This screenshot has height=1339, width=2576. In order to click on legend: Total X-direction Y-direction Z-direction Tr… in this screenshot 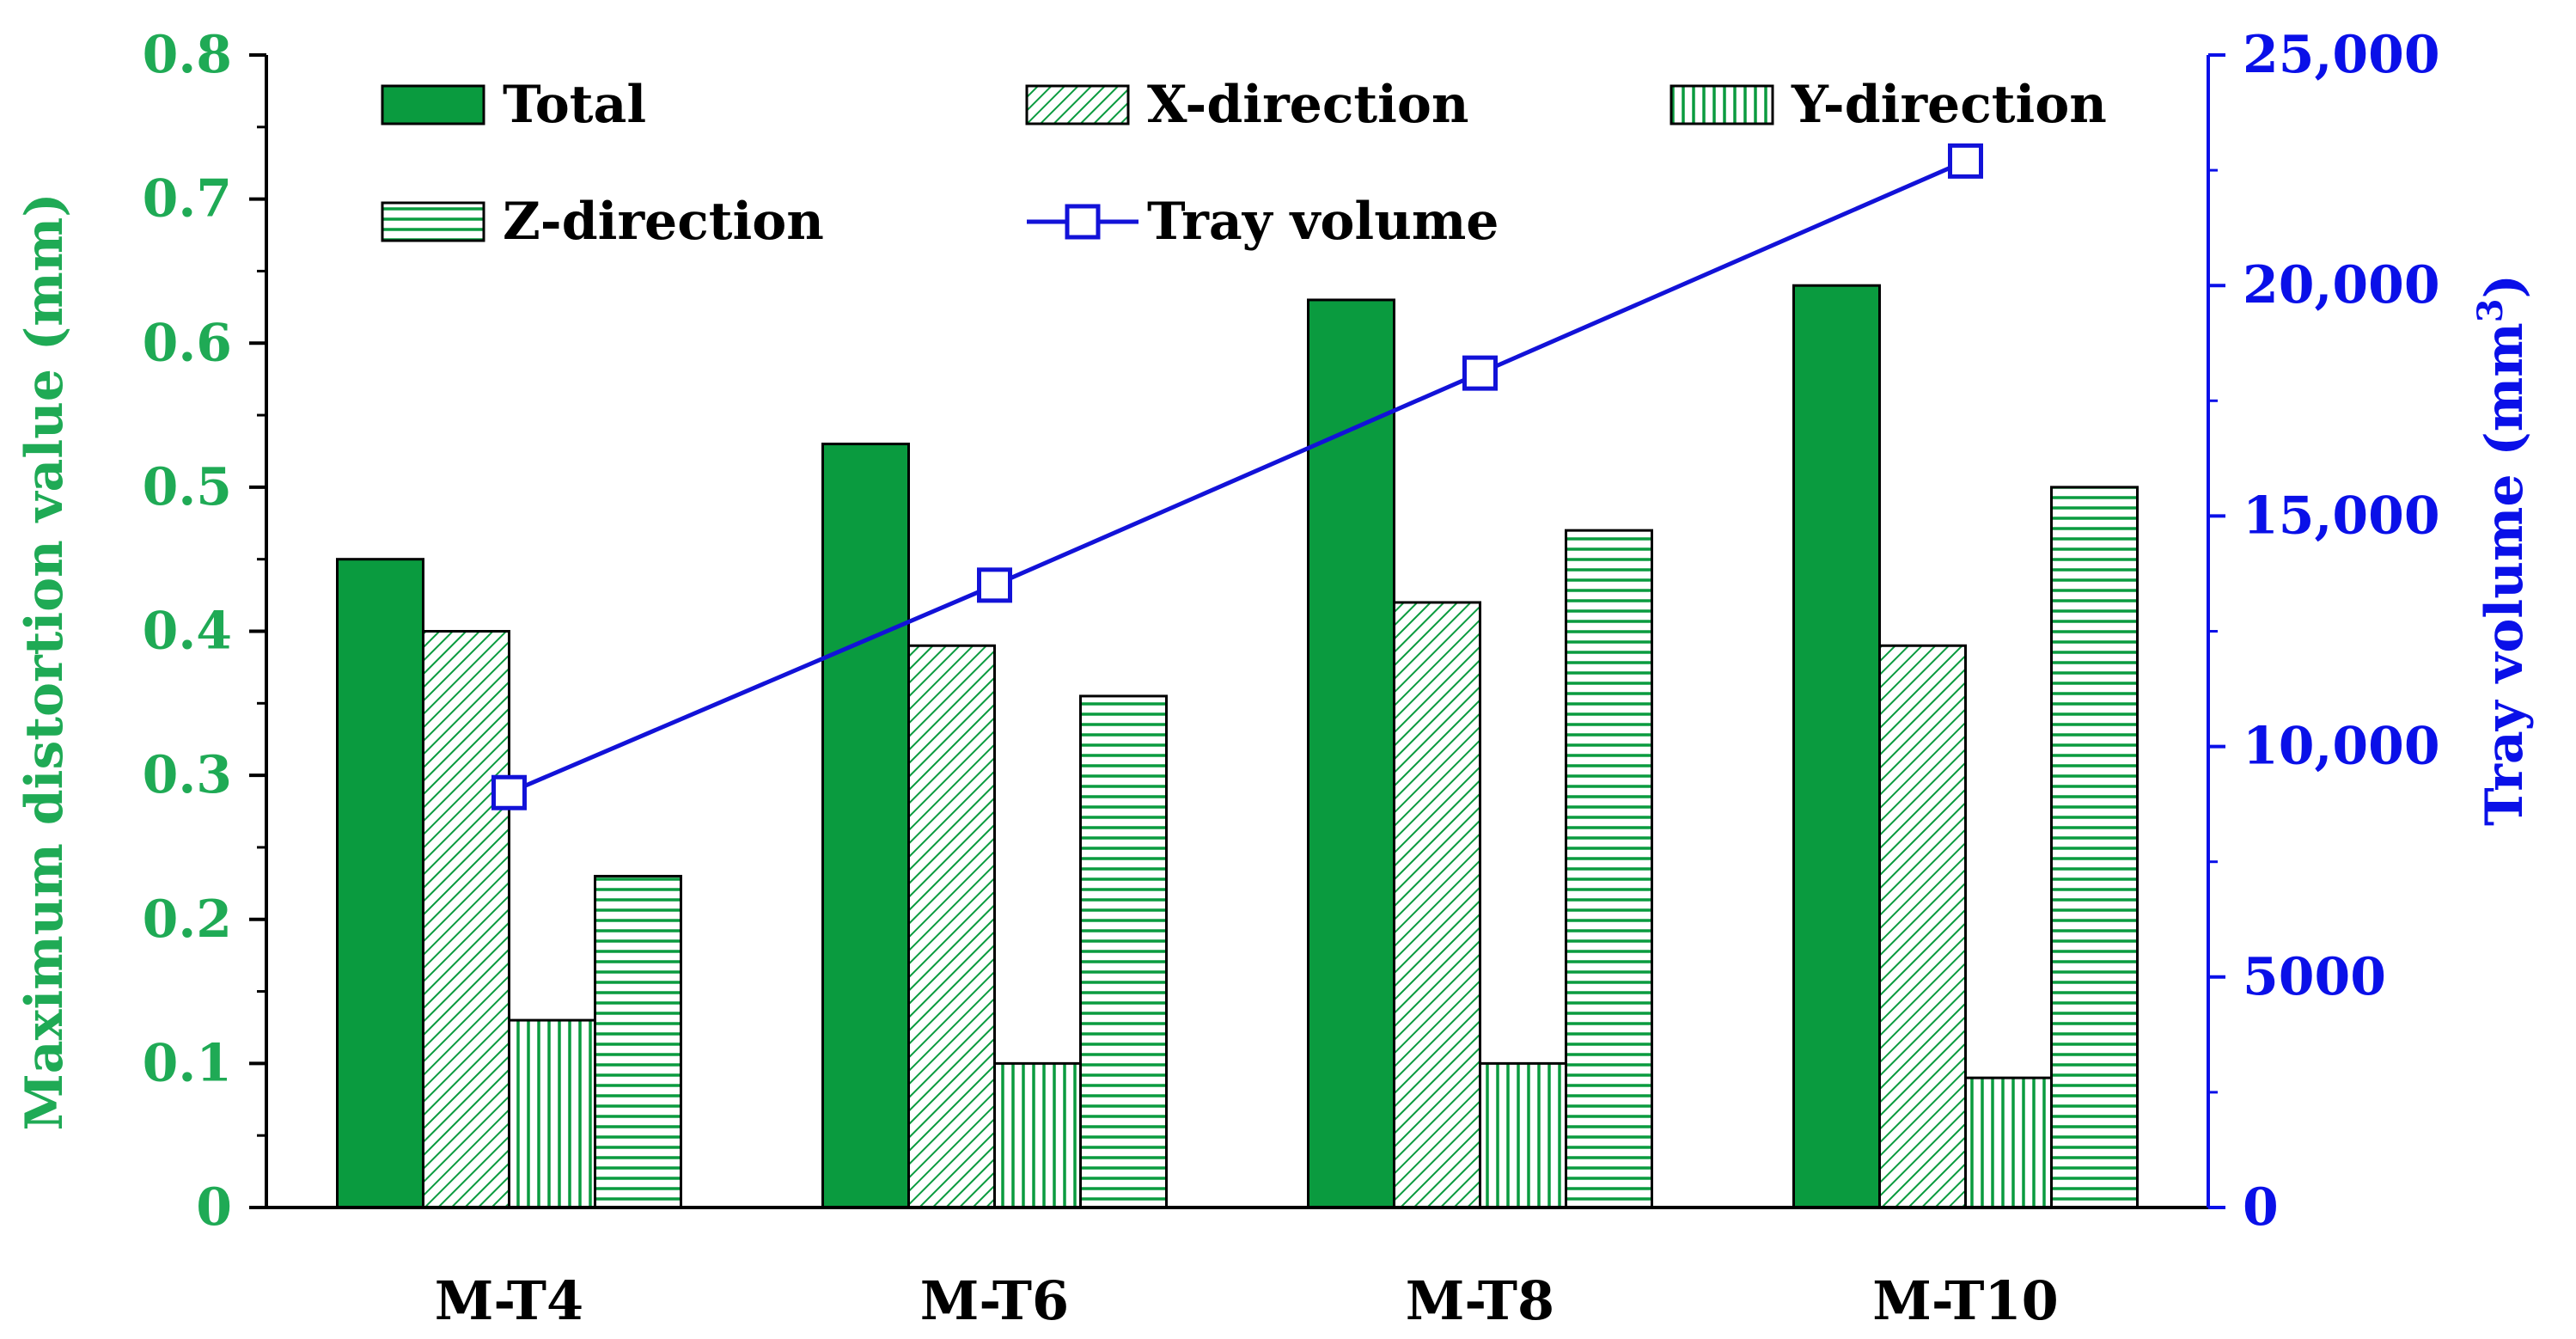, I will do `click(1244, 163)`.